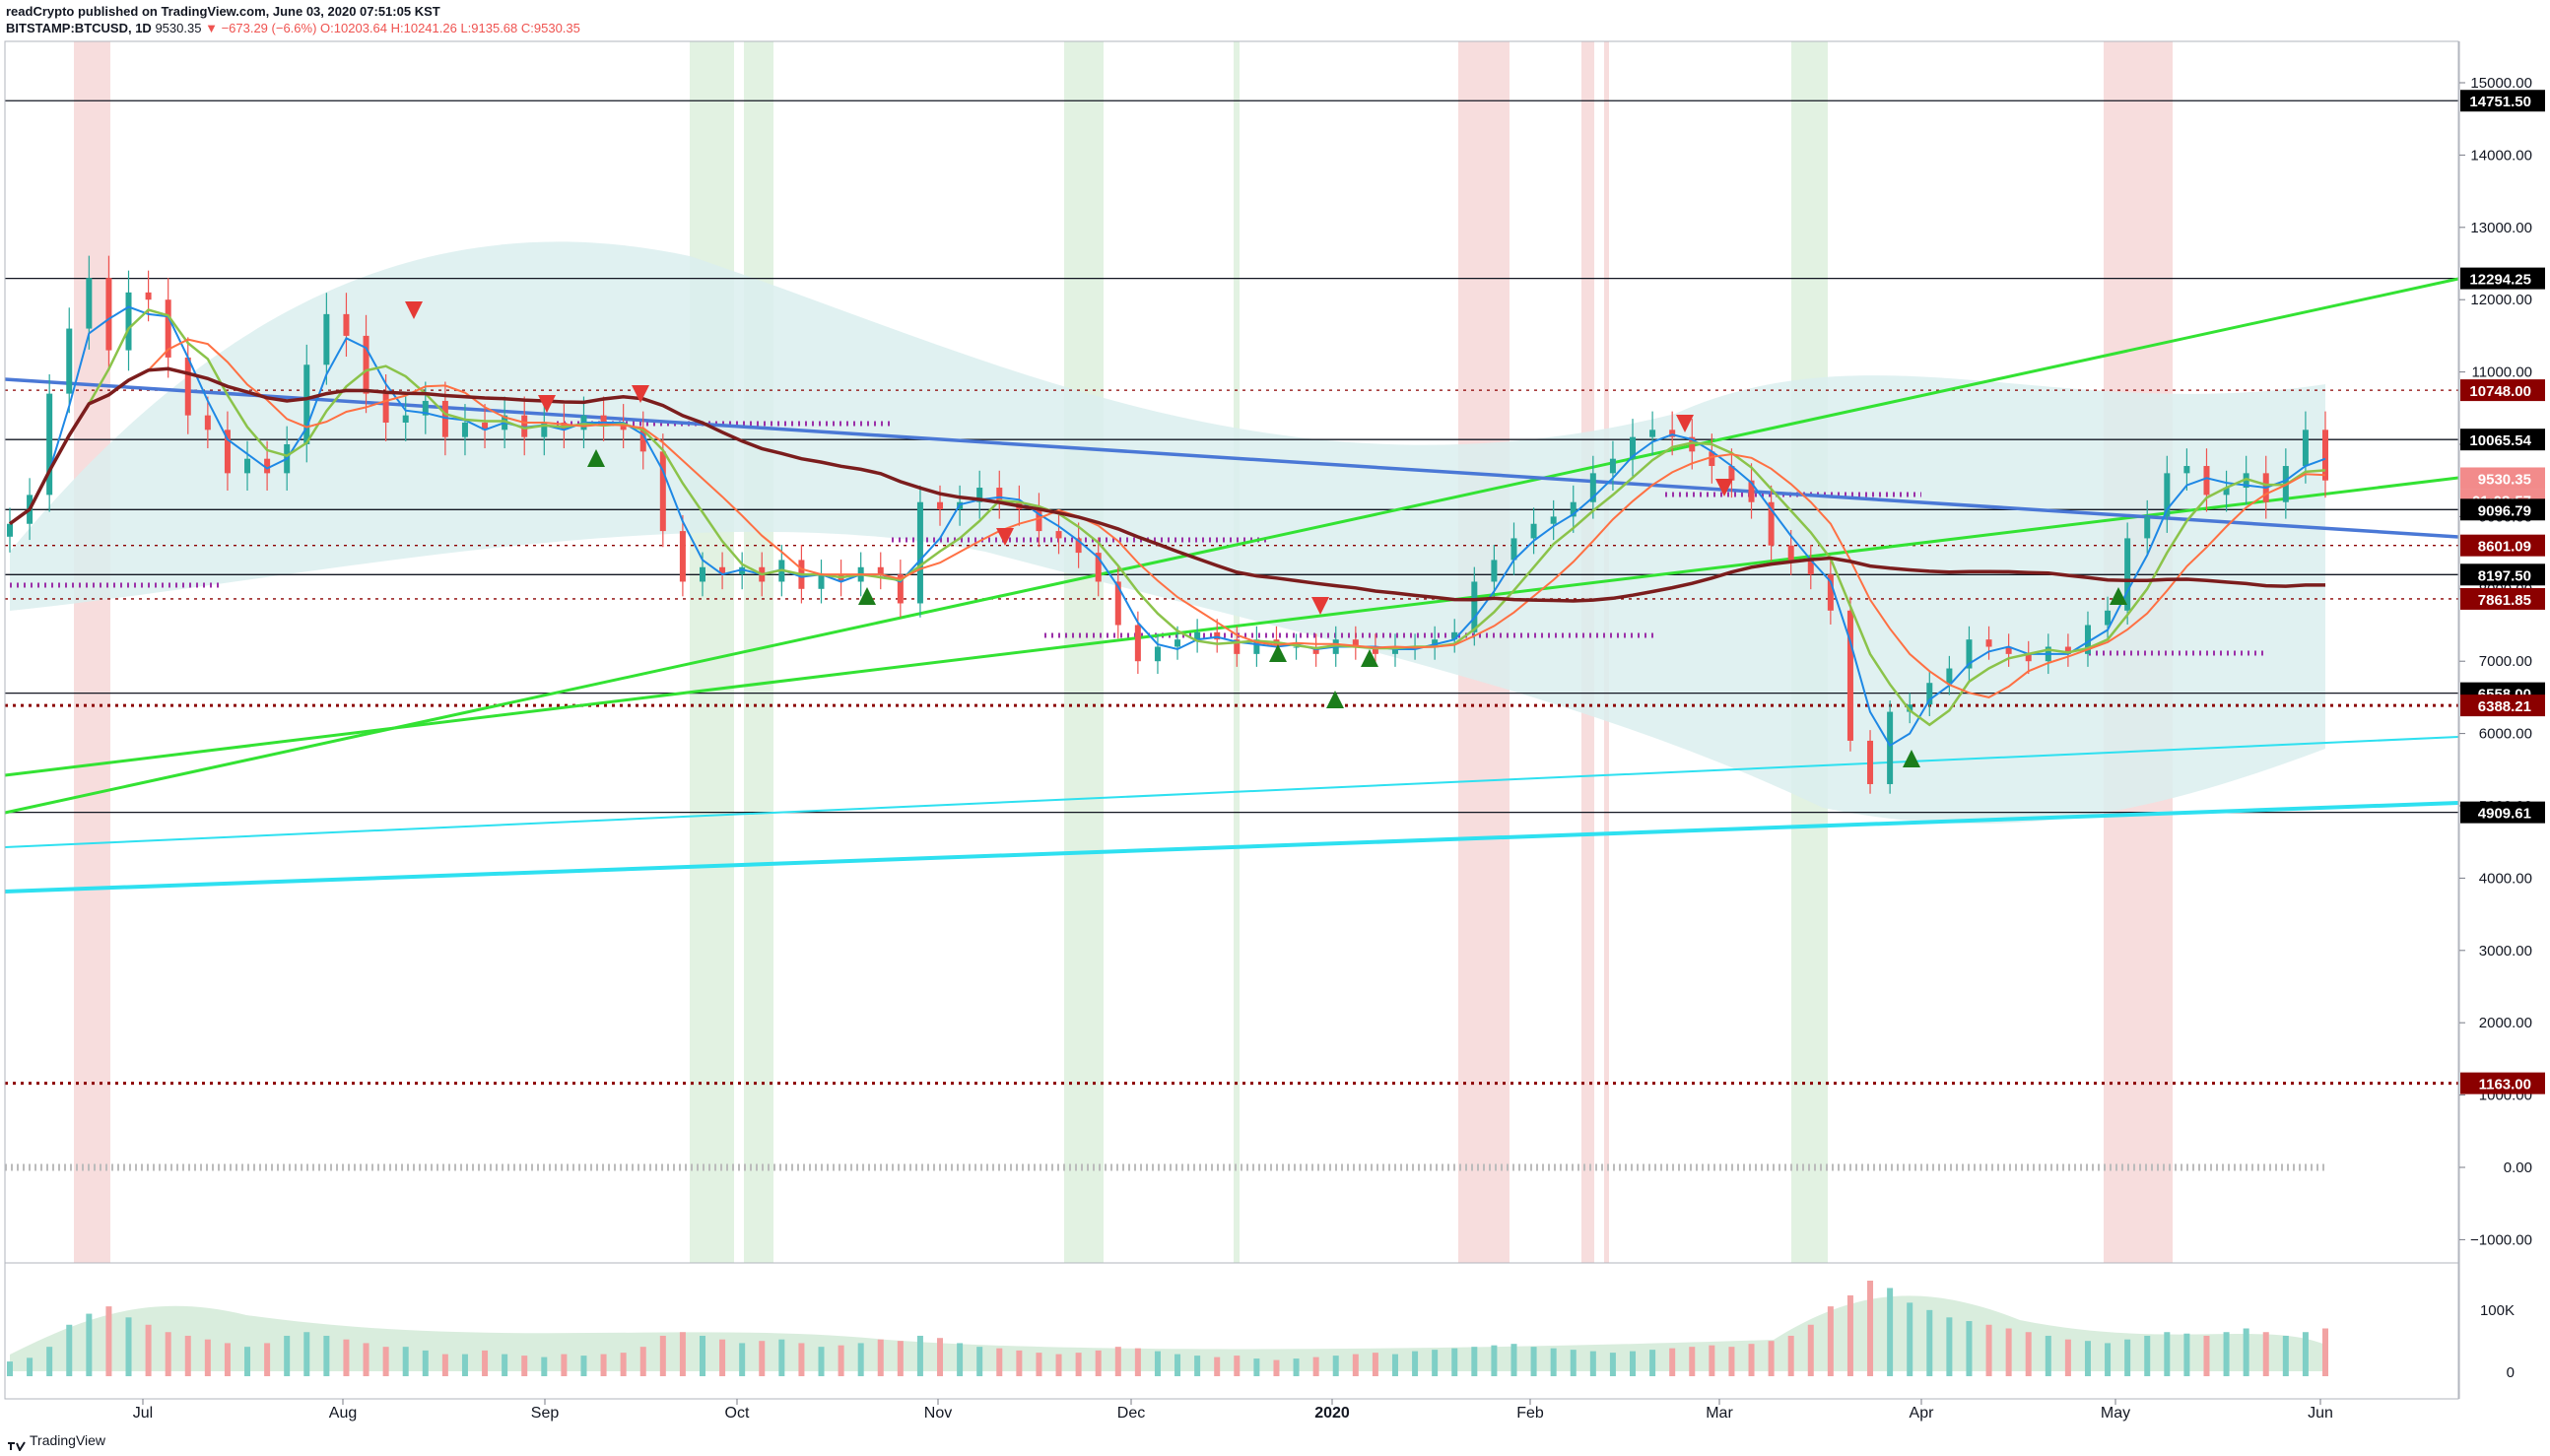 Image resolution: width=2550 pixels, height=1456 pixels. What do you see at coordinates (2511, 1372) in the screenshot?
I see `volume-tick-label: 0` at bounding box center [2511, 1372].